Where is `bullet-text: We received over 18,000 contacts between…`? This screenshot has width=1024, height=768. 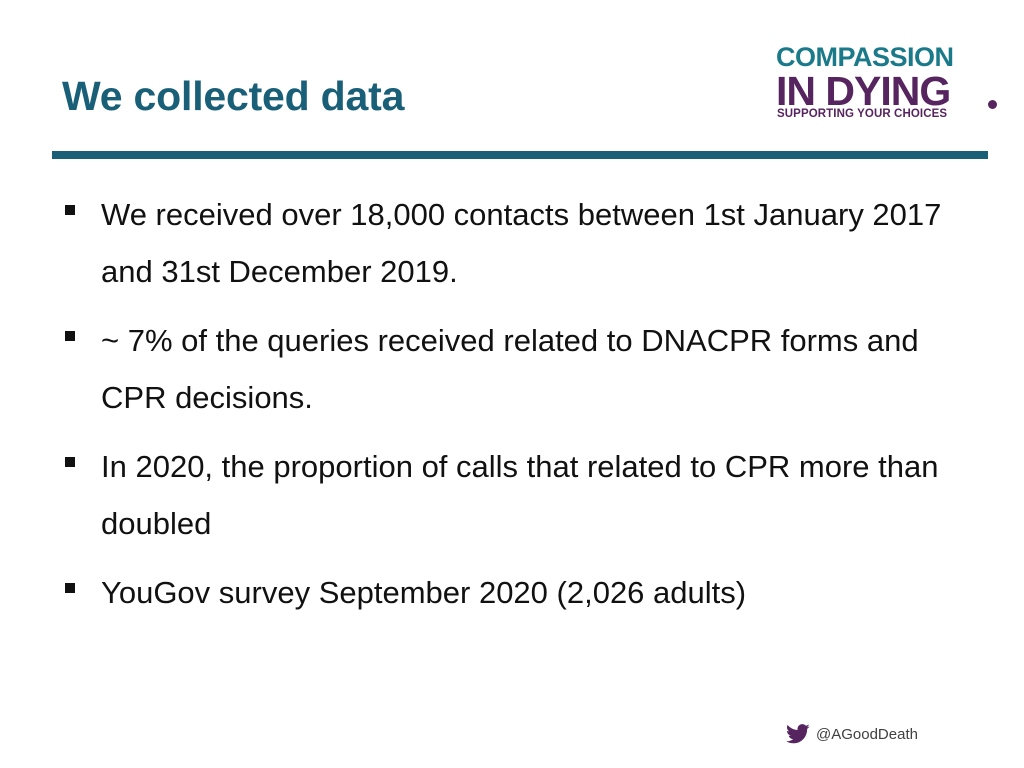 bullet-text: We received over 18,000 contacts between… is located at coordinates (521, 243).